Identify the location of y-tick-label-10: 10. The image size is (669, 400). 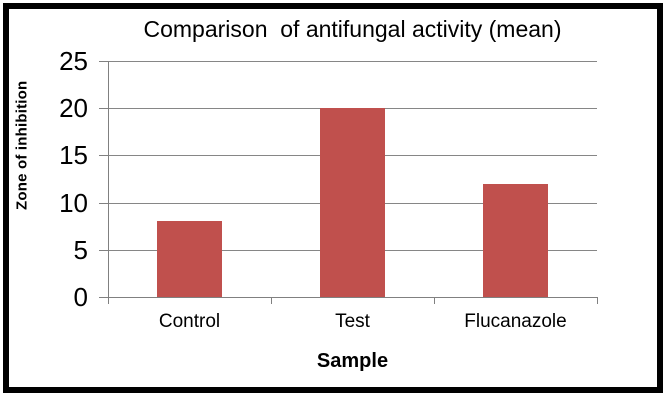
(73, 202).